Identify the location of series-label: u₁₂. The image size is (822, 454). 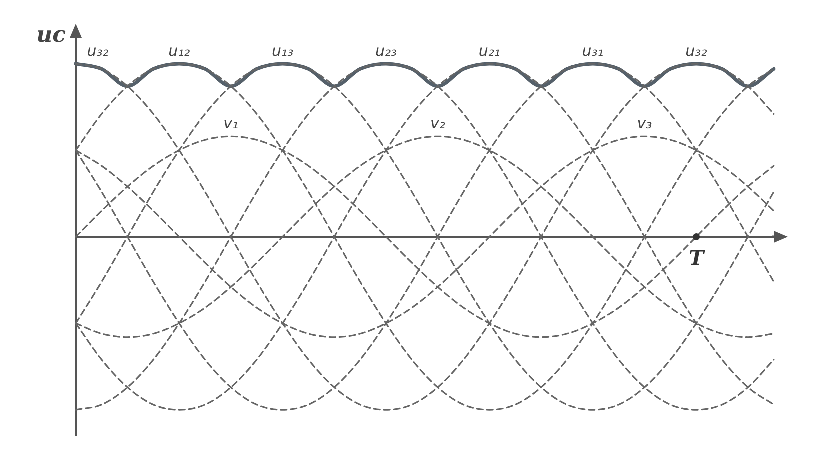
(179, 51).